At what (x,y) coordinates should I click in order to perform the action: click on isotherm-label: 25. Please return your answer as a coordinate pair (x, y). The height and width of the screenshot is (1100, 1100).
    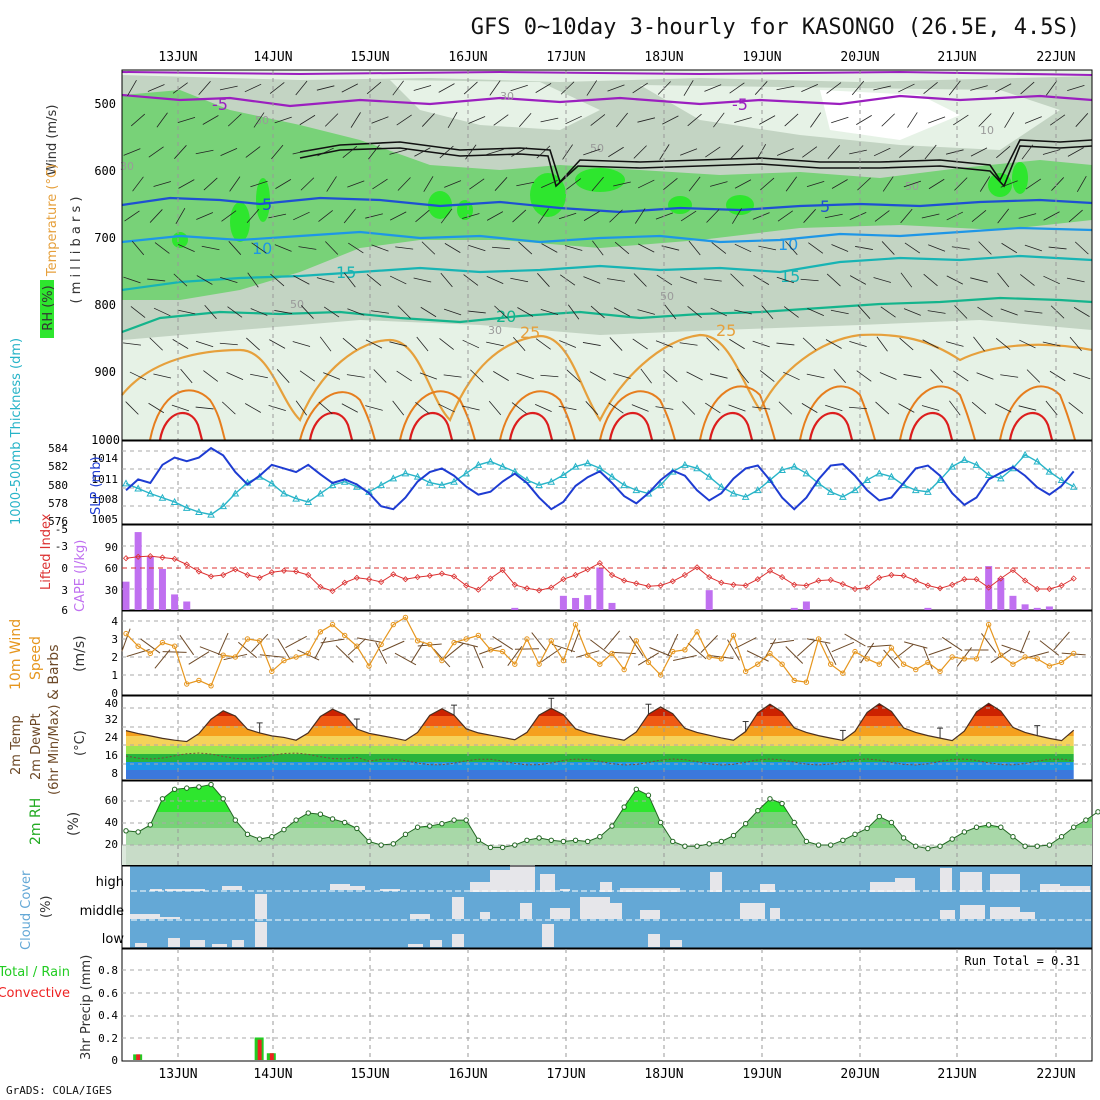
    Looking at the image, I should click on (530, 332).